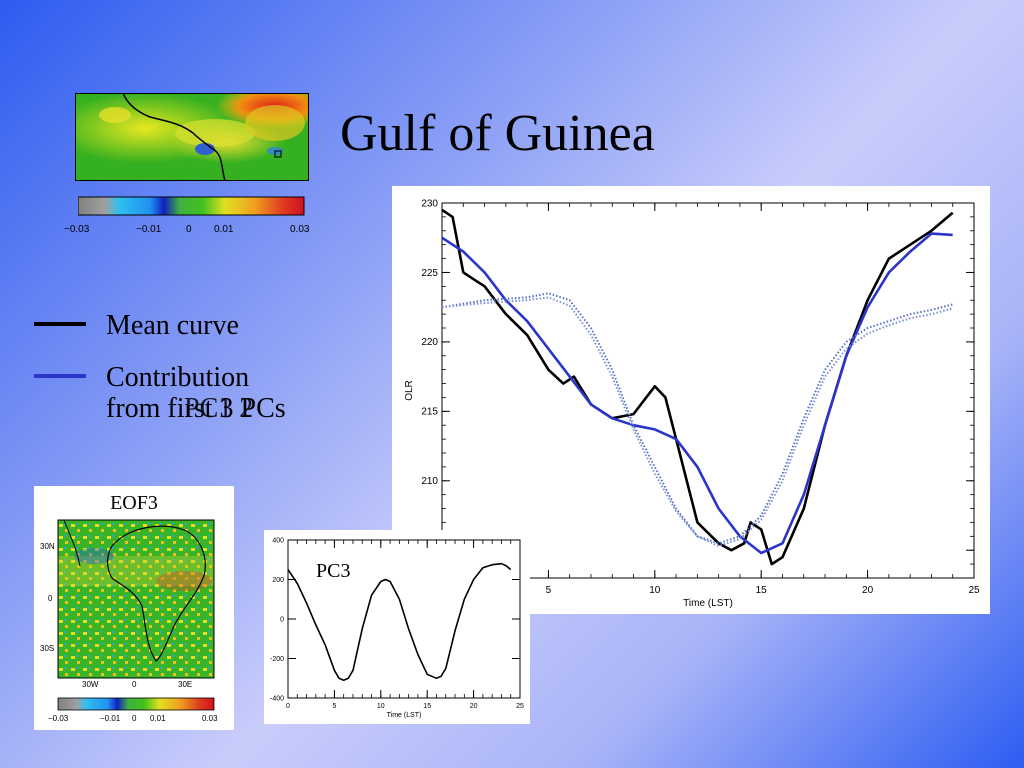 This screenshot has width=1024, height=768. Describe the element at coordinates (172, 325) in the screenshot. I see `mean-curve-label: Mean curve` at that location.